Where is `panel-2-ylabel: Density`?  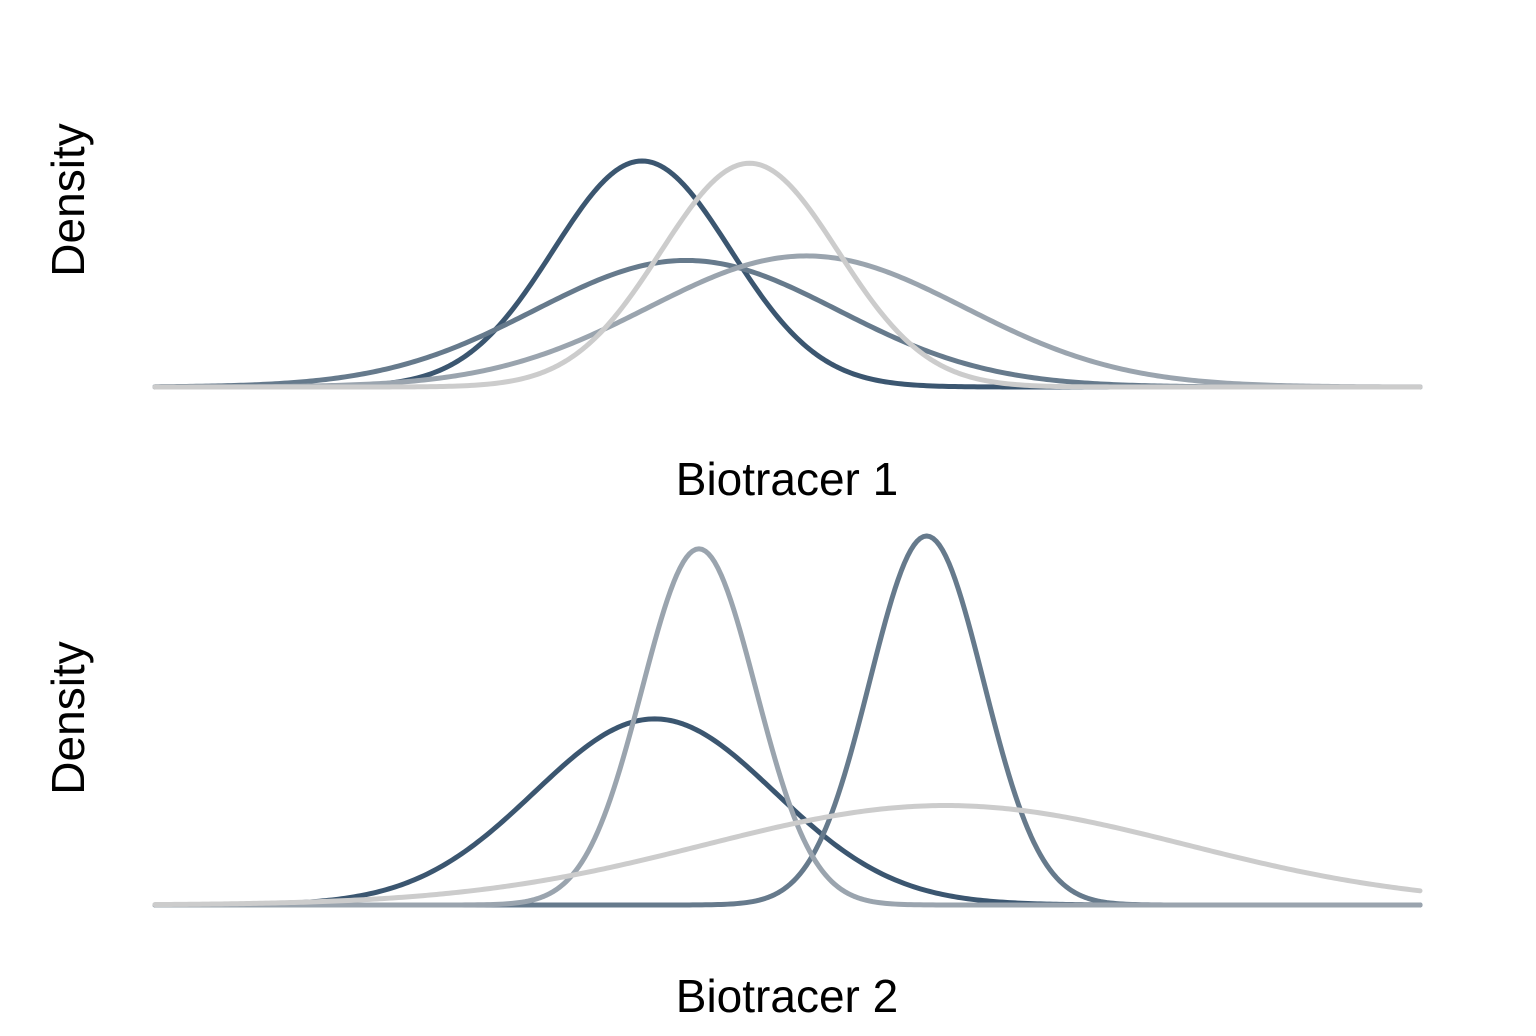
panel-2-ylabel: Density is located at coordinates (68, 717).